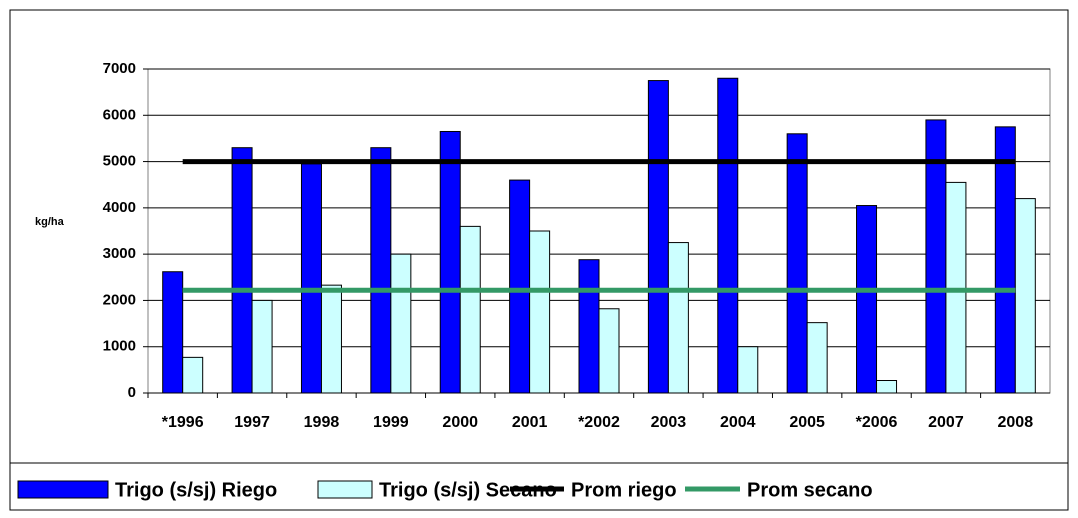 The width and height of the screenshot is (1078, 518). What do you see at coordinates (1016, 422) in the screenshot?
I see `x-tick-label: 2008` at bounding box center [1016, 422].